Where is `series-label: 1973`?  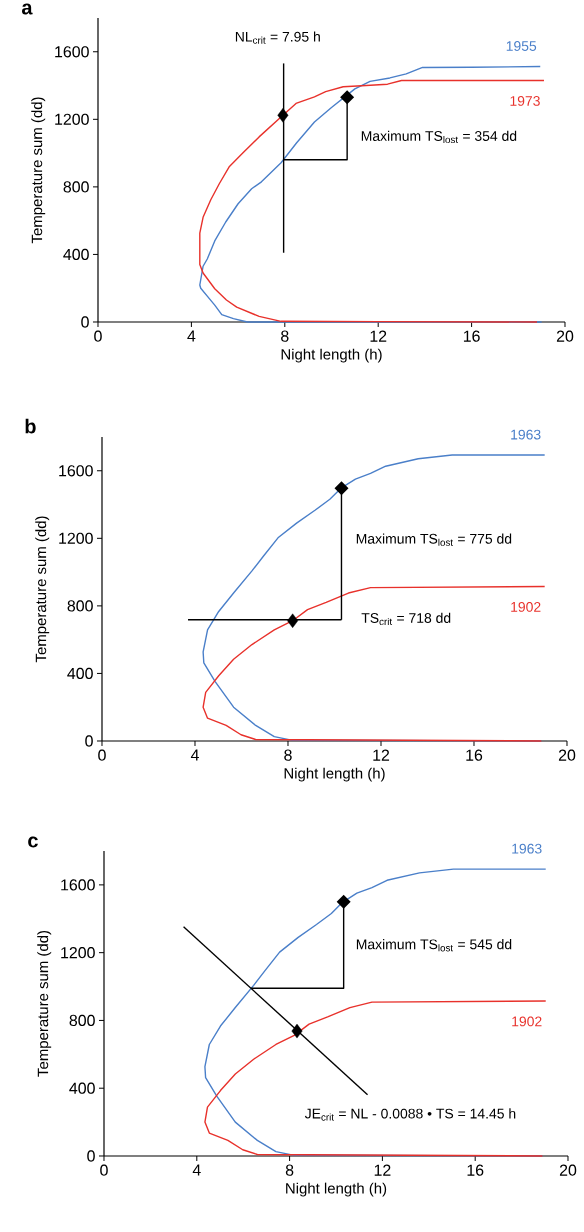
series-label: 1973 is located at coordinates (525, 100).